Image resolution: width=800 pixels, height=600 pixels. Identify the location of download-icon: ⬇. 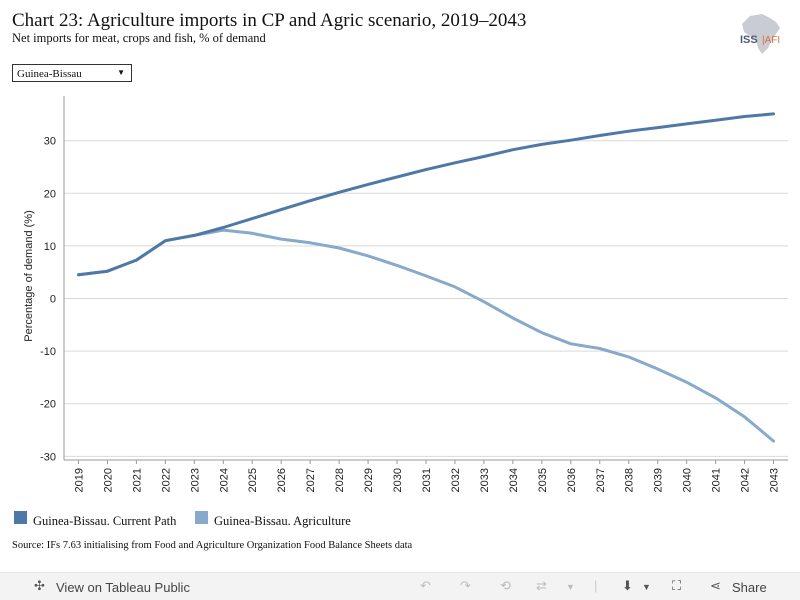
(627, 585).